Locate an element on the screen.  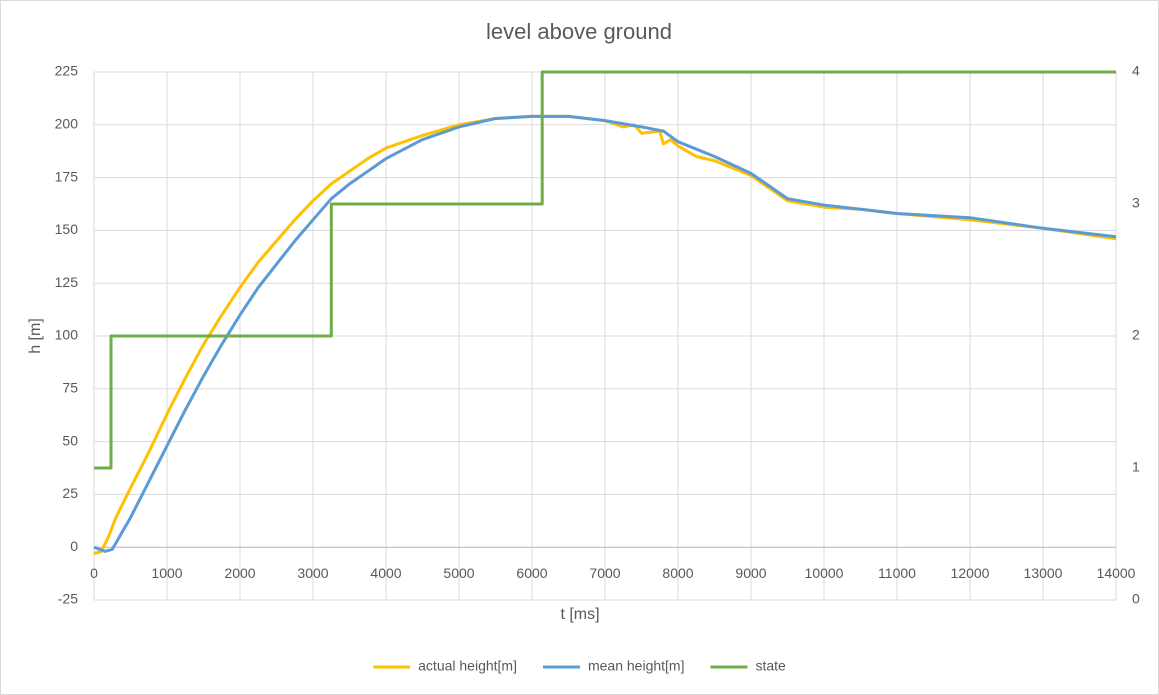
x-tick-label: 4000 is located at coordinates (385, 573).